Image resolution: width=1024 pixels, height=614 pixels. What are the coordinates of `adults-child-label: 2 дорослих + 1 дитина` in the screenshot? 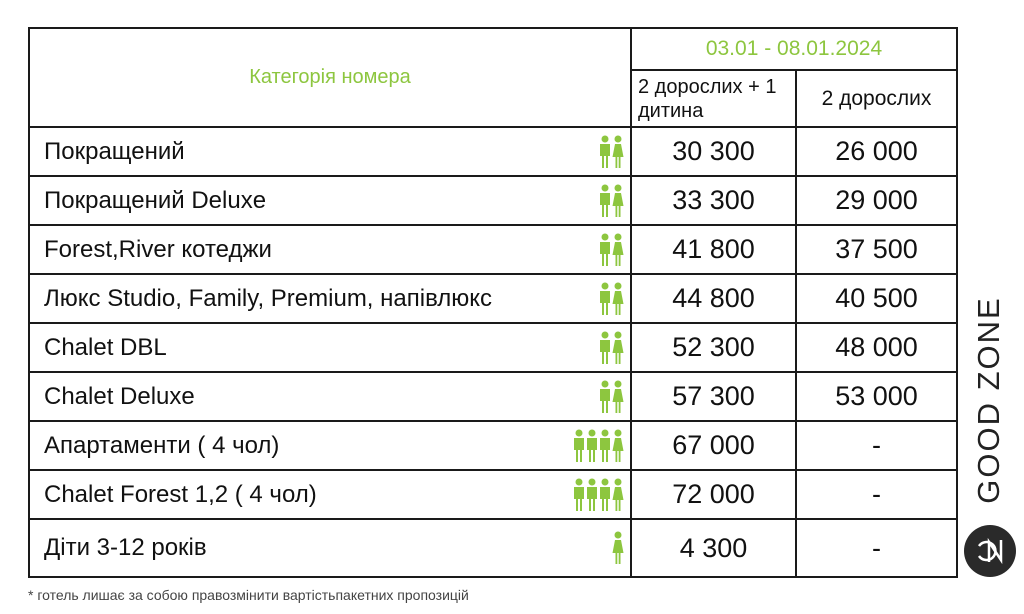 It's located at (707, 99).